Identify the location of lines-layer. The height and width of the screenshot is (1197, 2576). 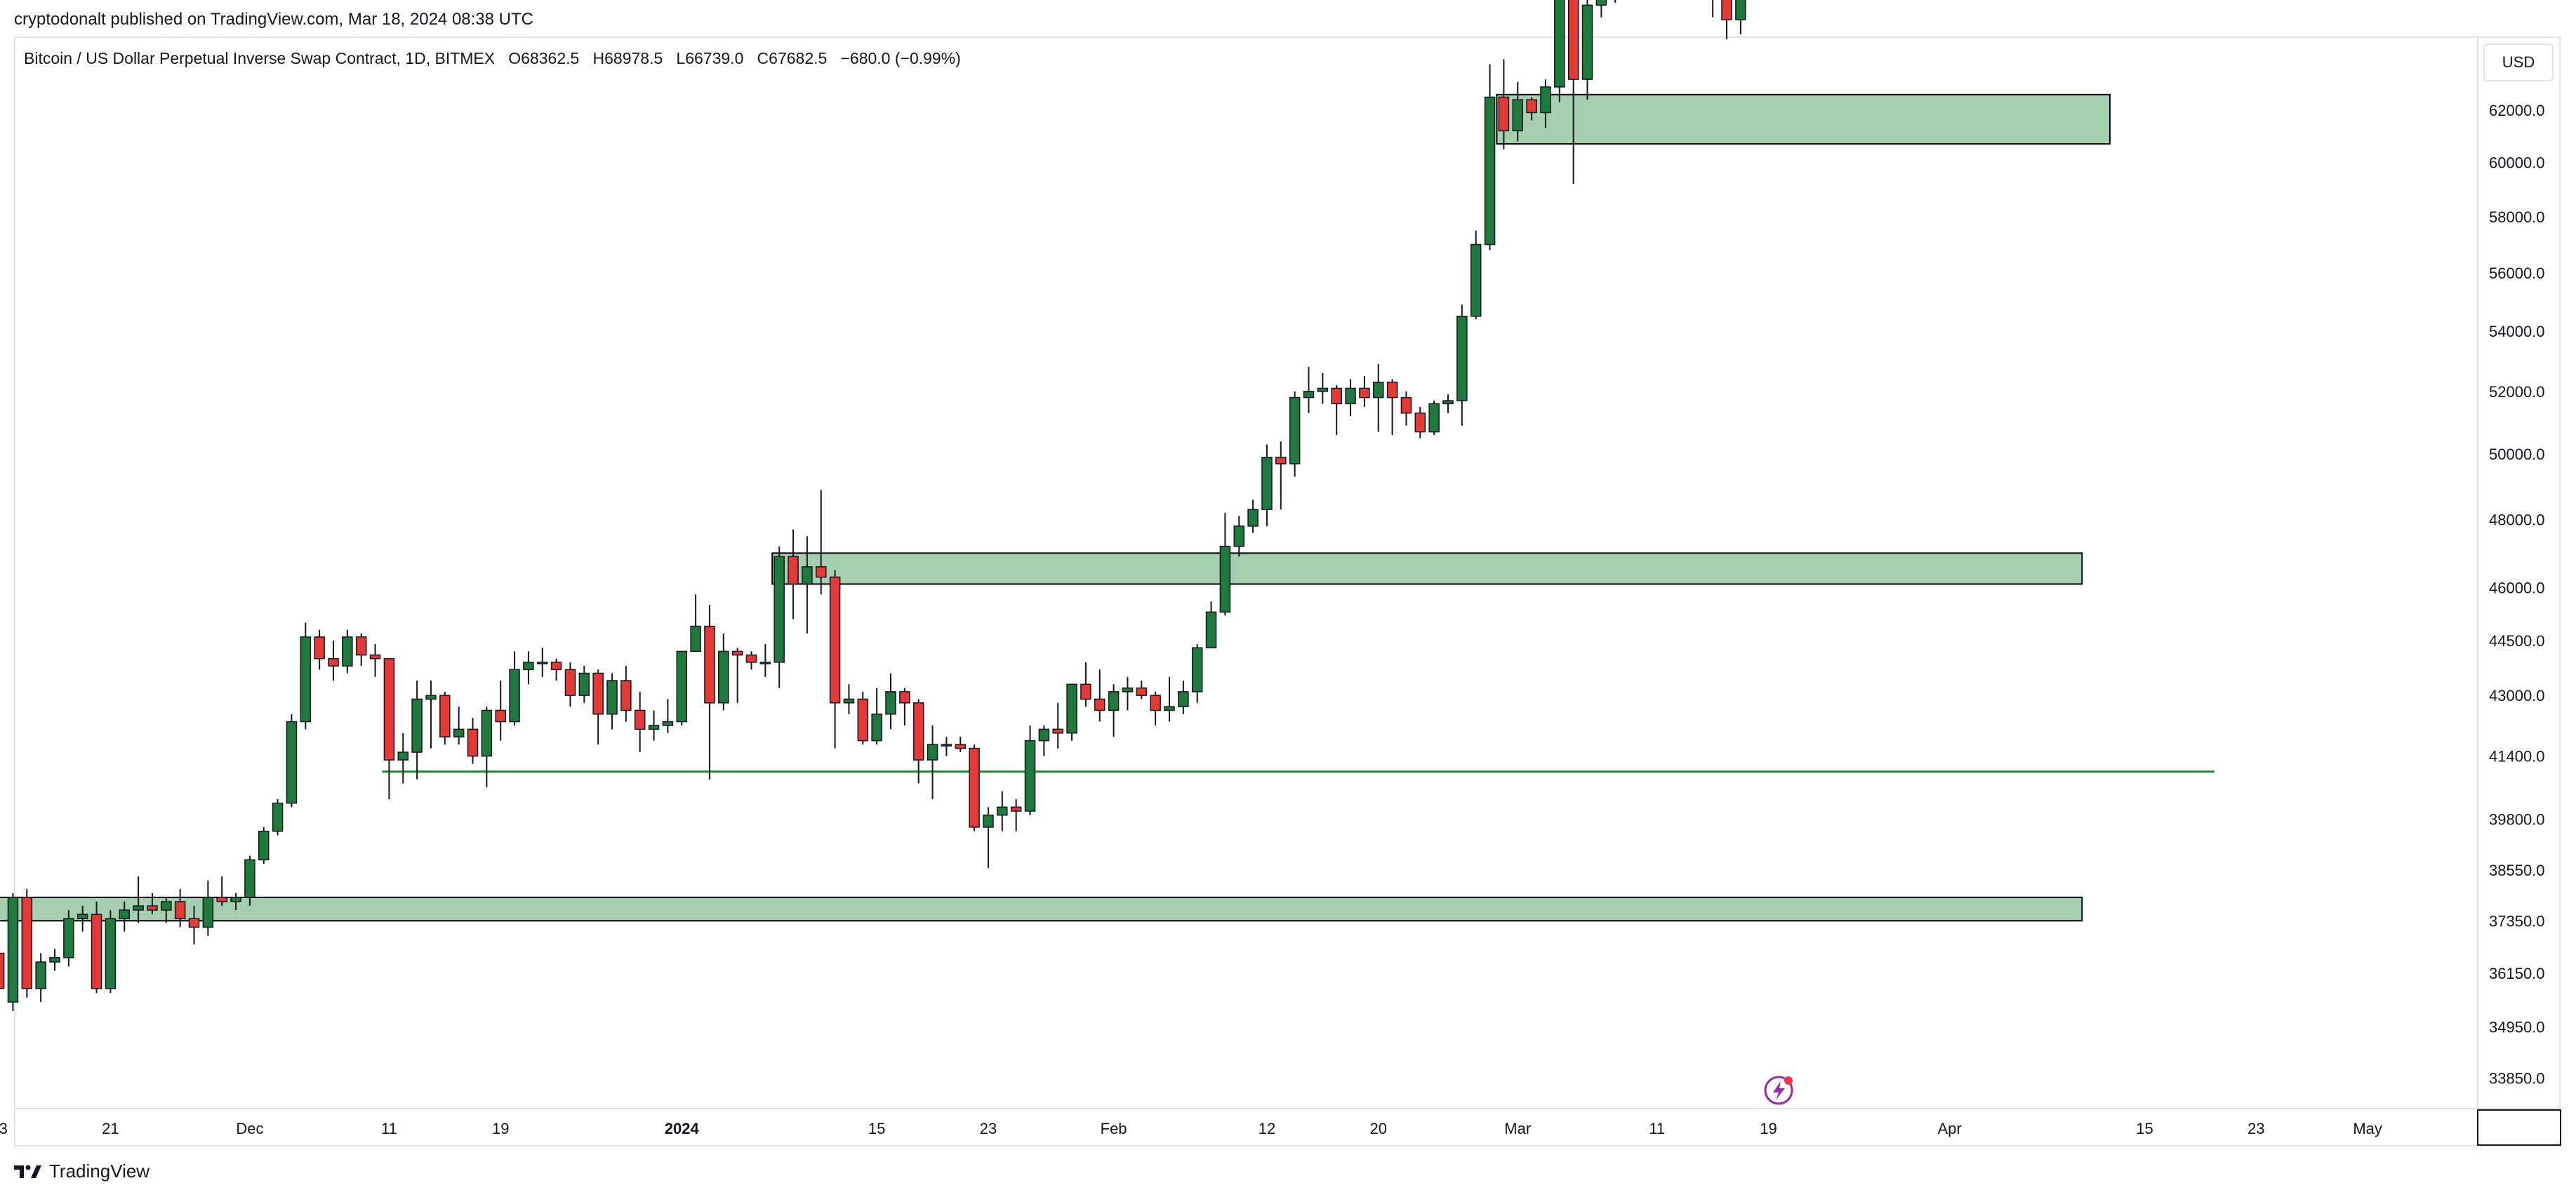
(1299, 771).